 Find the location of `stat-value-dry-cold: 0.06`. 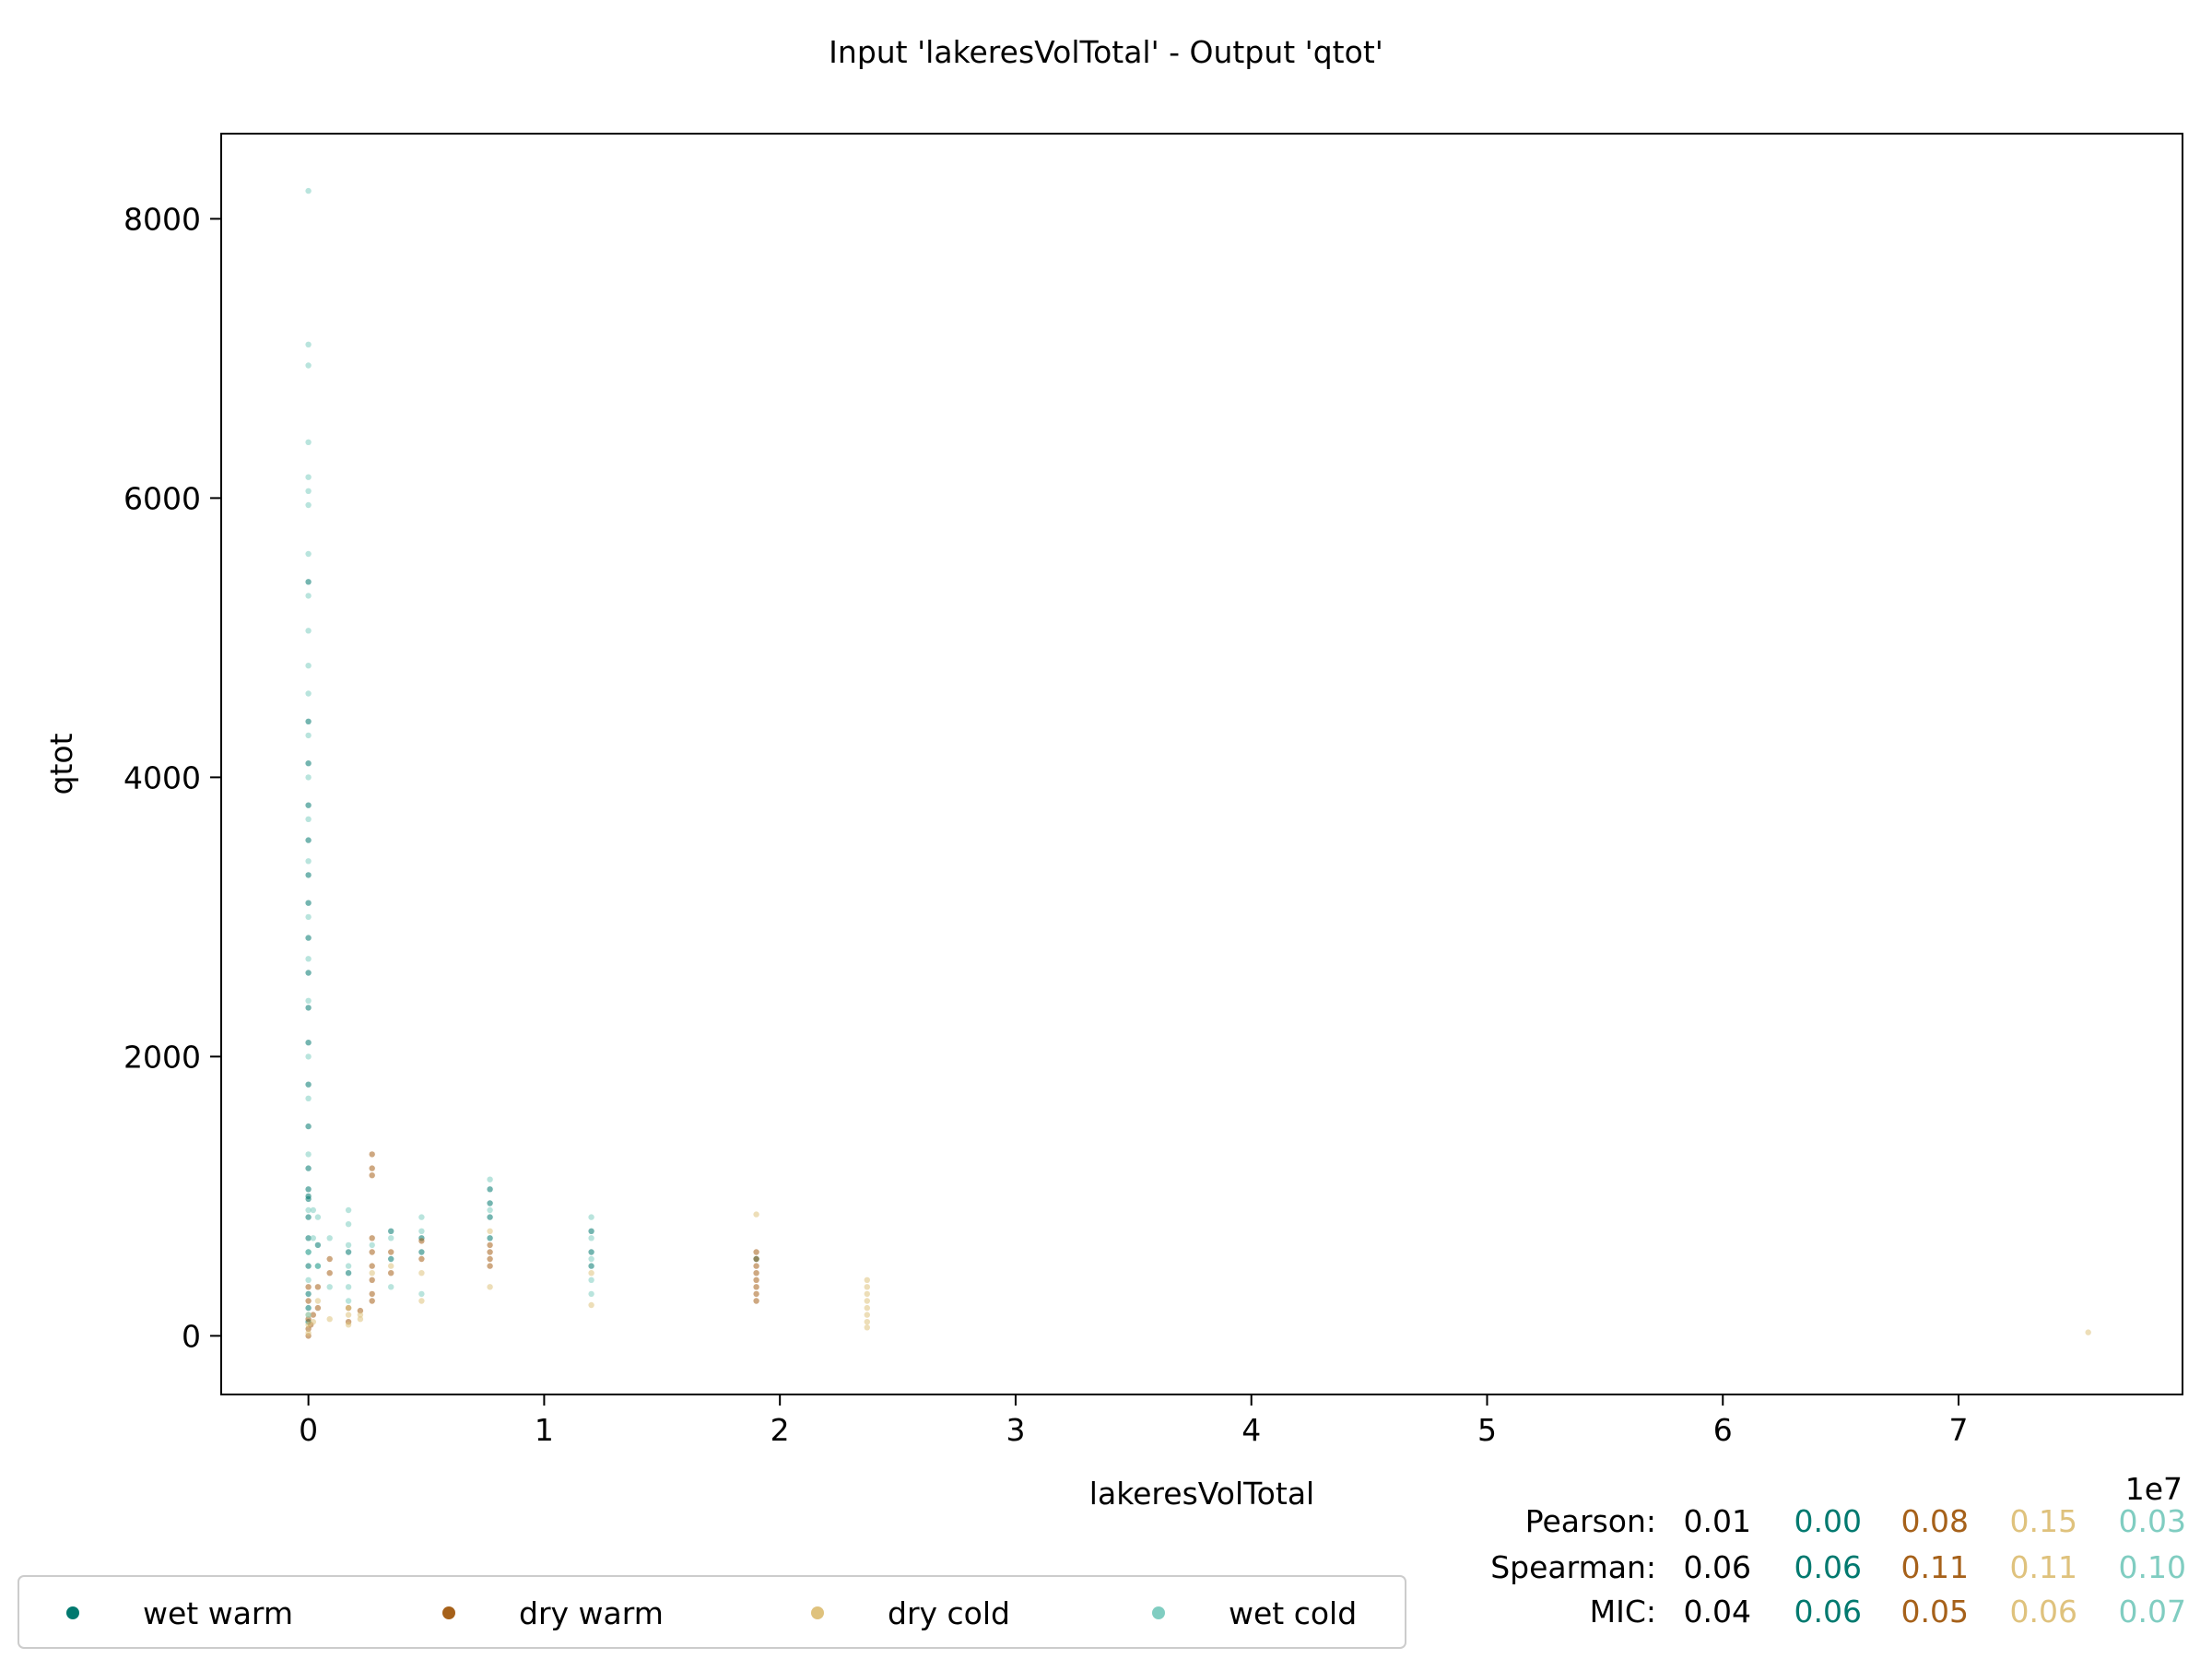

stat-value-dry-cold: 0.06 is located at coordinates (2043, 1612).